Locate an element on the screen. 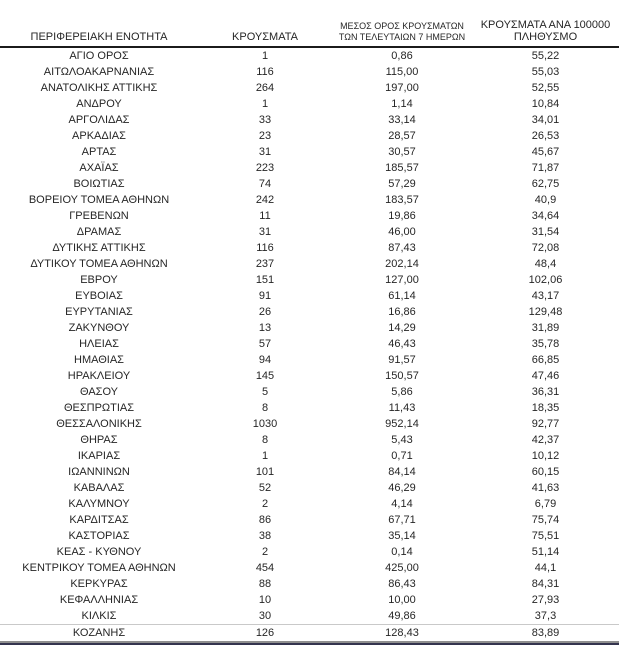 Image resolution: width=619 pixels, height=647 pixels. col-header-7day-average-line2: ΤΩΝ ΤΕΛΕΥΤΑΙΩΝ 7 ΗΜΕΡΩΝ is located at coordinates (402, 37).